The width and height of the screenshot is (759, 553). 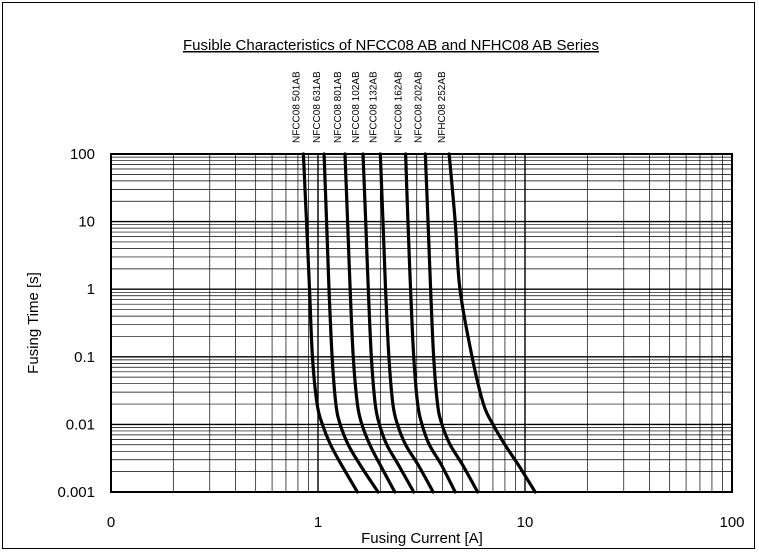 What do you see at coordinates (422, 538) in the screenshot?
I see `x-axis-label: Fusing Current [A]` at bounding box center [422, 538].